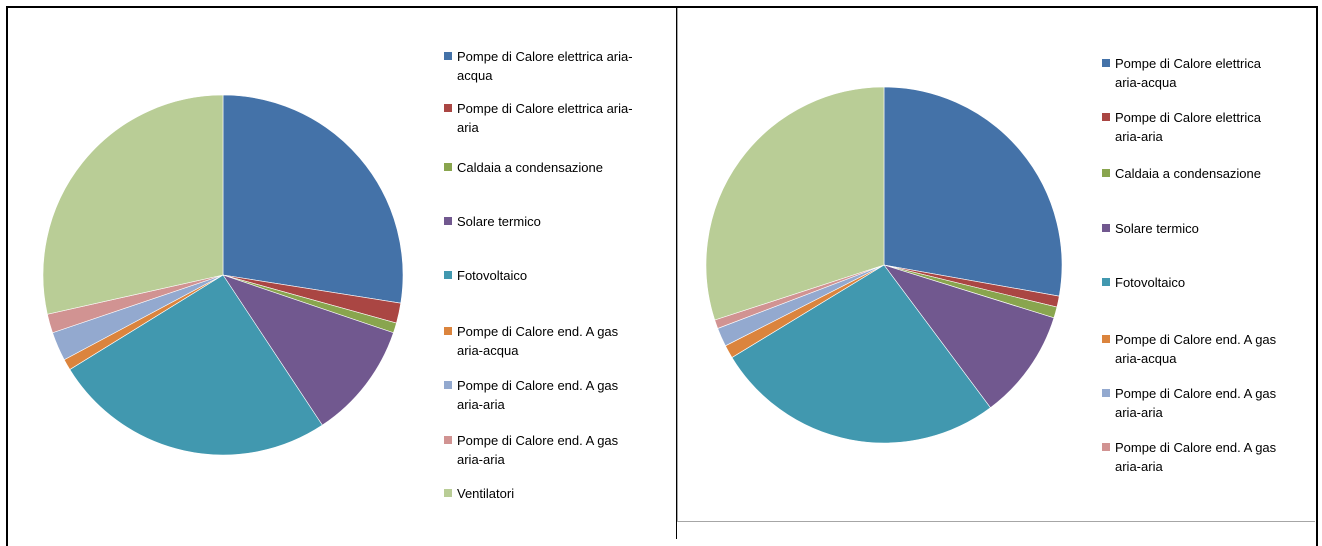  What do you see at coordinates (556, 493) in the screenshot?
I see `legend-item: Ventilatori` at bounding box center [556, 493].